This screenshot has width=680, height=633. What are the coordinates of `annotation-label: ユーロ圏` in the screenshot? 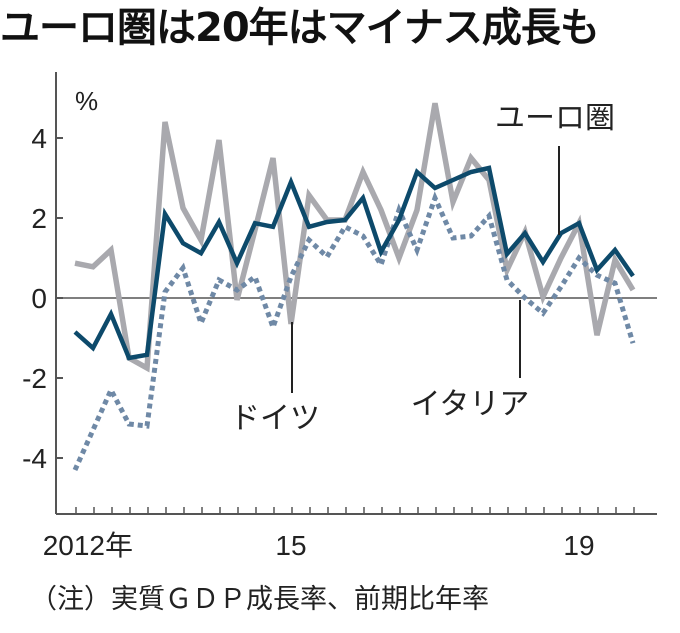 It's located at (555, 118).